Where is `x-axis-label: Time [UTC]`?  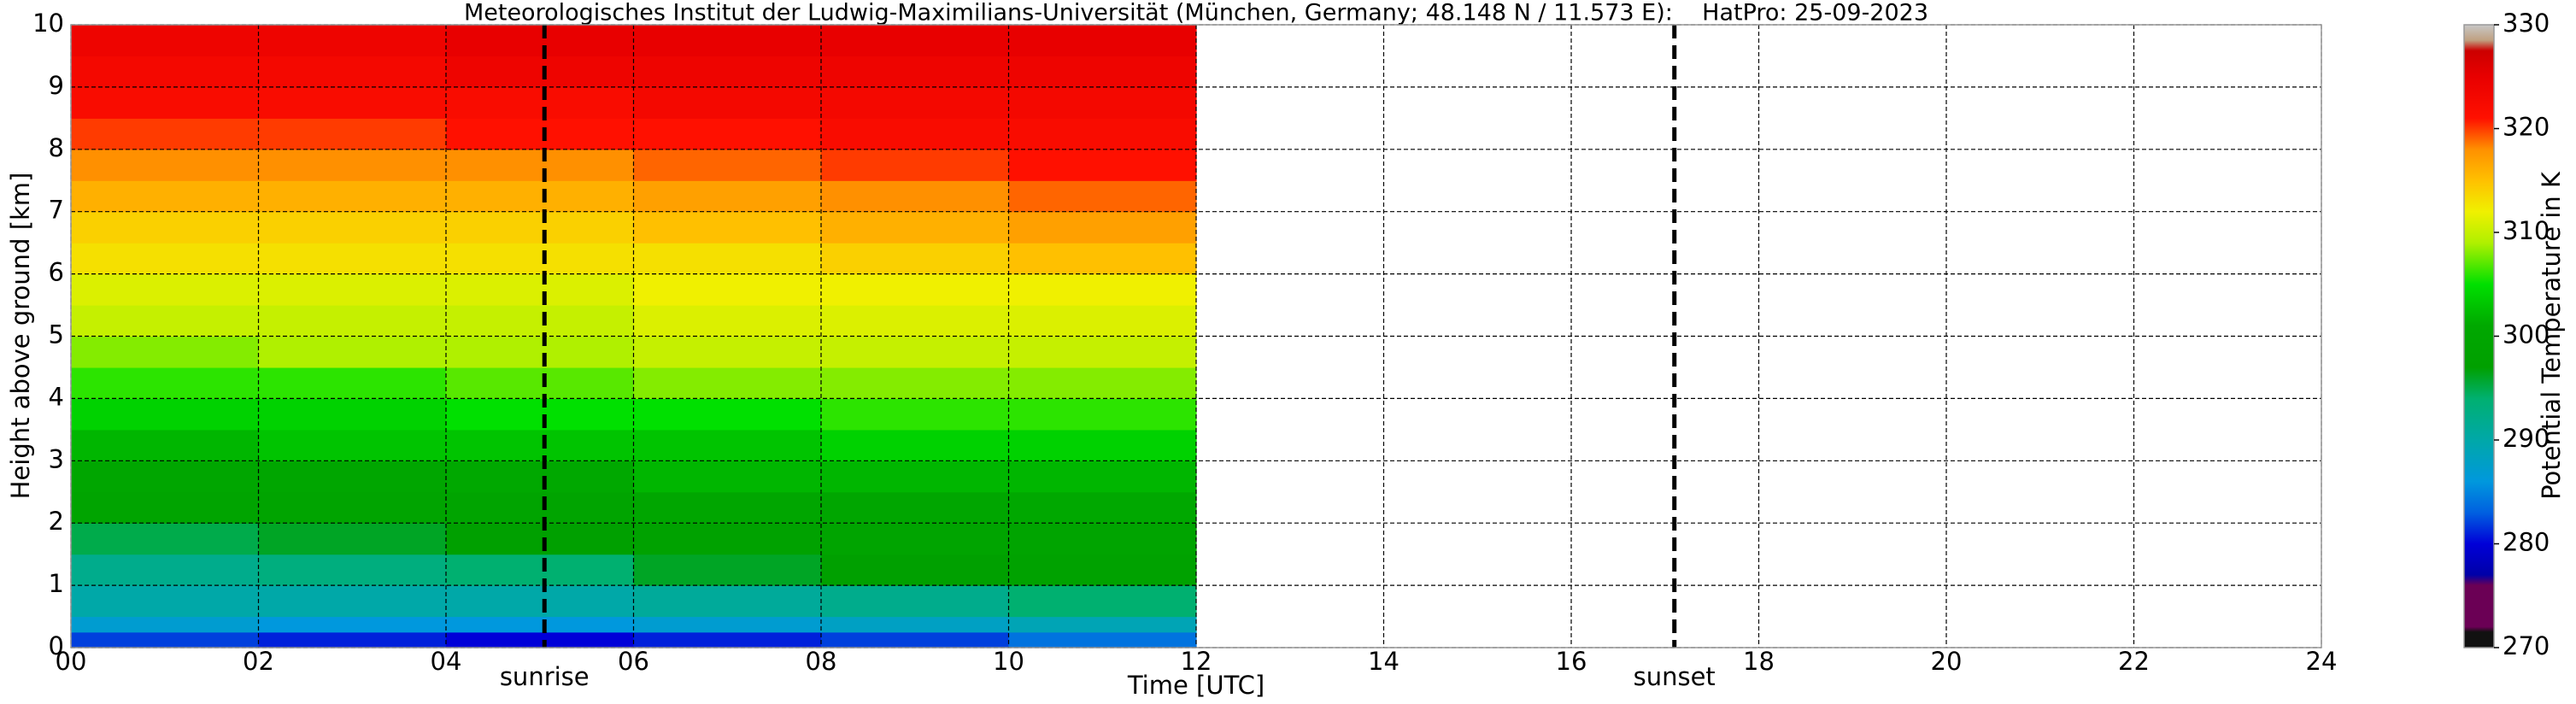
x-axis-label: Time [UTC] is located at coordinates (1196, 685).